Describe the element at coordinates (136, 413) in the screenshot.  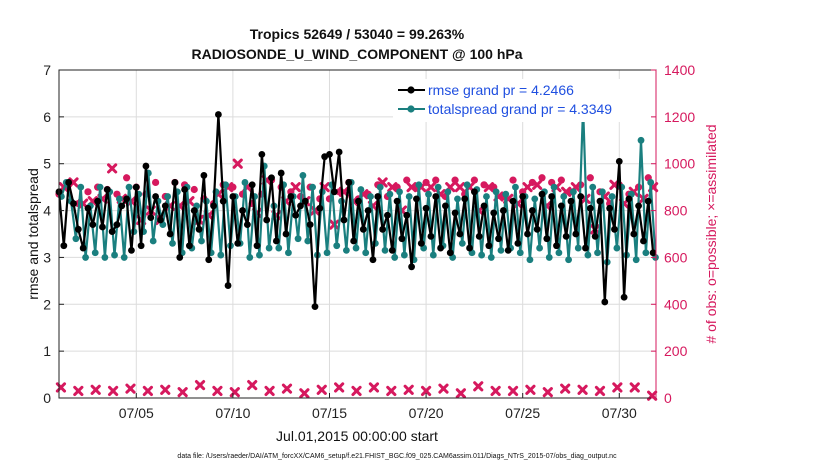
I see `x-tick-label: 07/05` at that location.